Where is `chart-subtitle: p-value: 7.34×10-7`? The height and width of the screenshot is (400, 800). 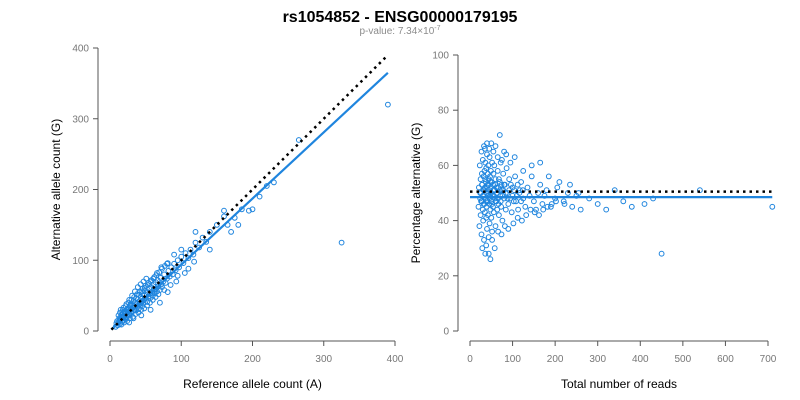 chart-subtitle: p-value: 7.34×10-7 is located at coordinates (399, 31).